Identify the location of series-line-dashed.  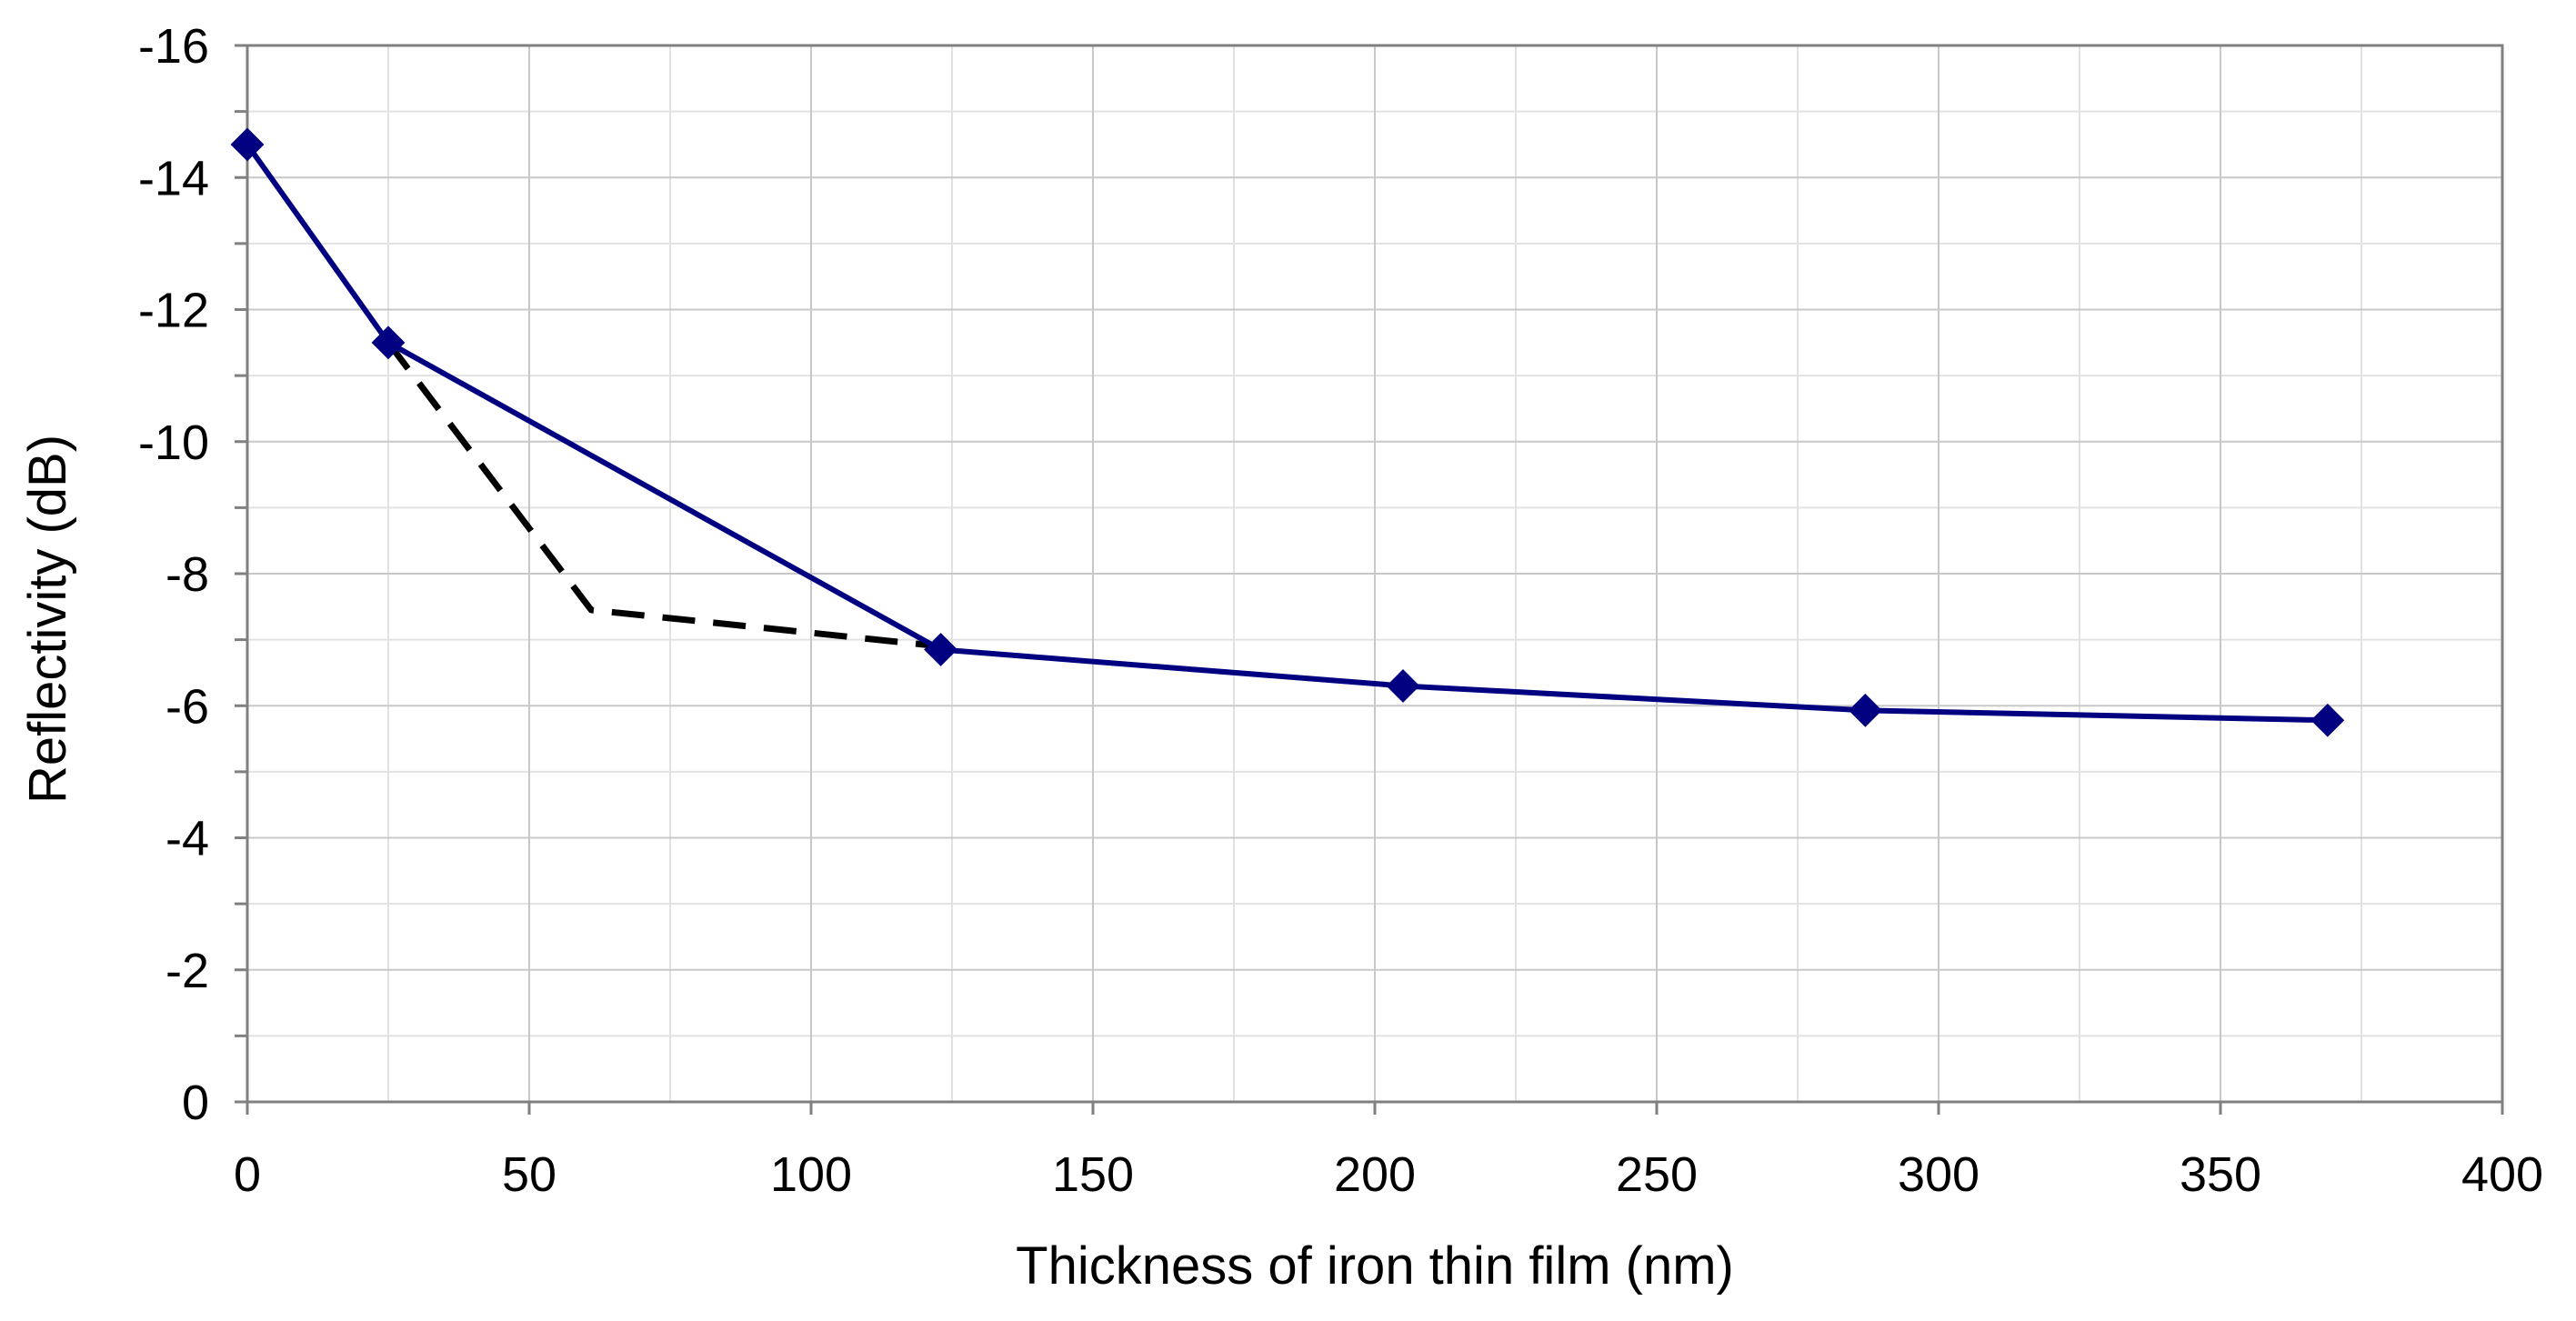
(664, 495).